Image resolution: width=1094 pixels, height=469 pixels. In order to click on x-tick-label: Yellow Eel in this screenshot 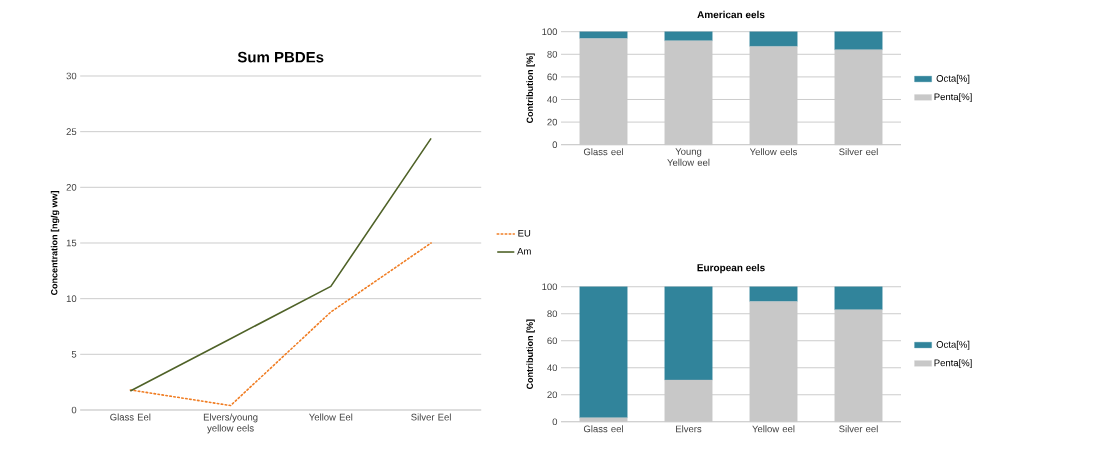, I will do `click(331, 417)`.